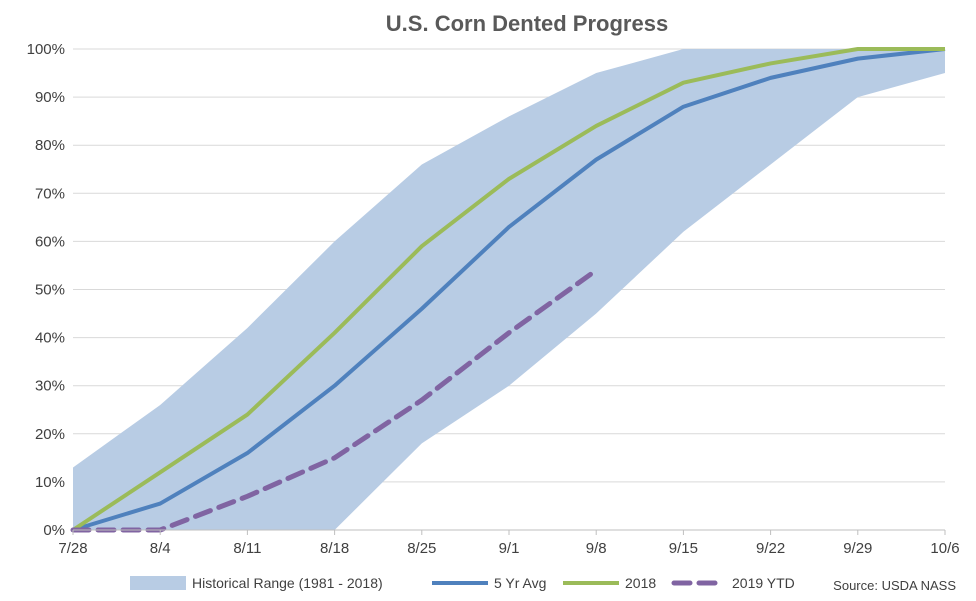 The height and width of the screenshot is (601, 976). Describe the element at coordinates (54, 530) in the screenshot. I see `y-tick-label: 0%` at that location.